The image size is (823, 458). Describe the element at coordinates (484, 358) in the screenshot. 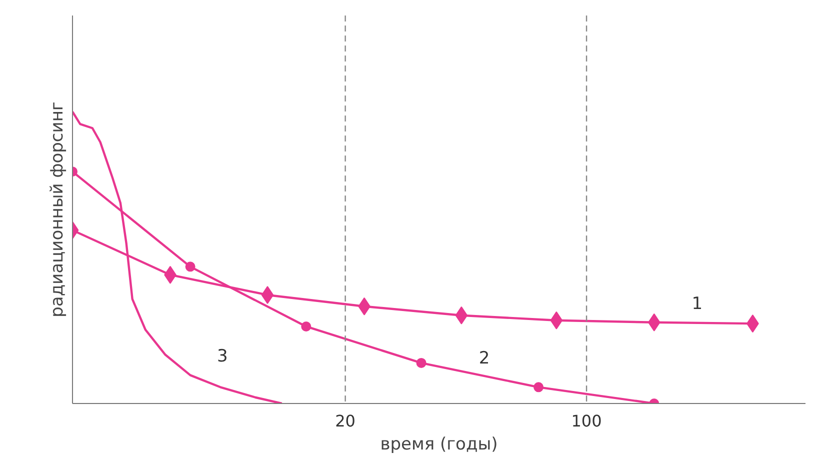

I see `series-label: 2` at that location.